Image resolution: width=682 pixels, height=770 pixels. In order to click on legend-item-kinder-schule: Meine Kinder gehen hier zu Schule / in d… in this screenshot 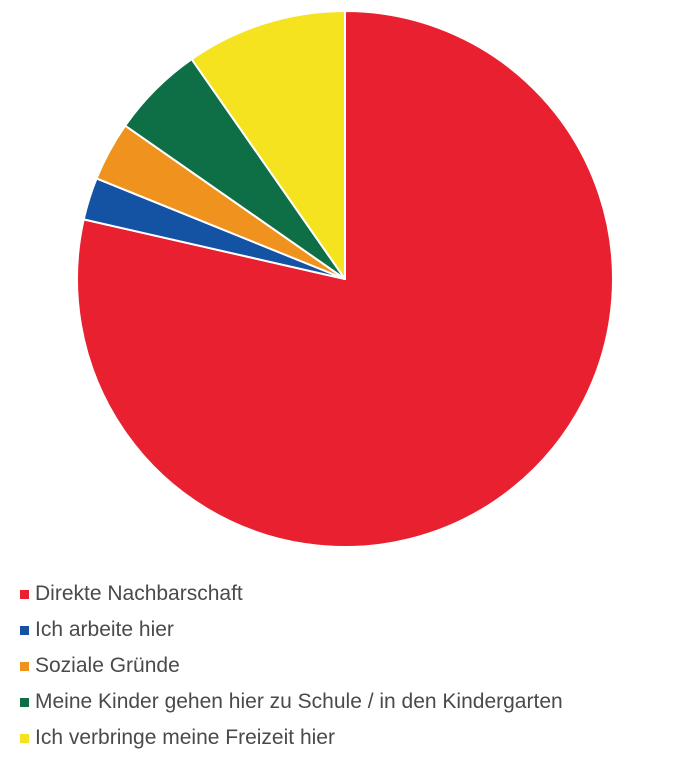, I will do `click(350, 702)`.